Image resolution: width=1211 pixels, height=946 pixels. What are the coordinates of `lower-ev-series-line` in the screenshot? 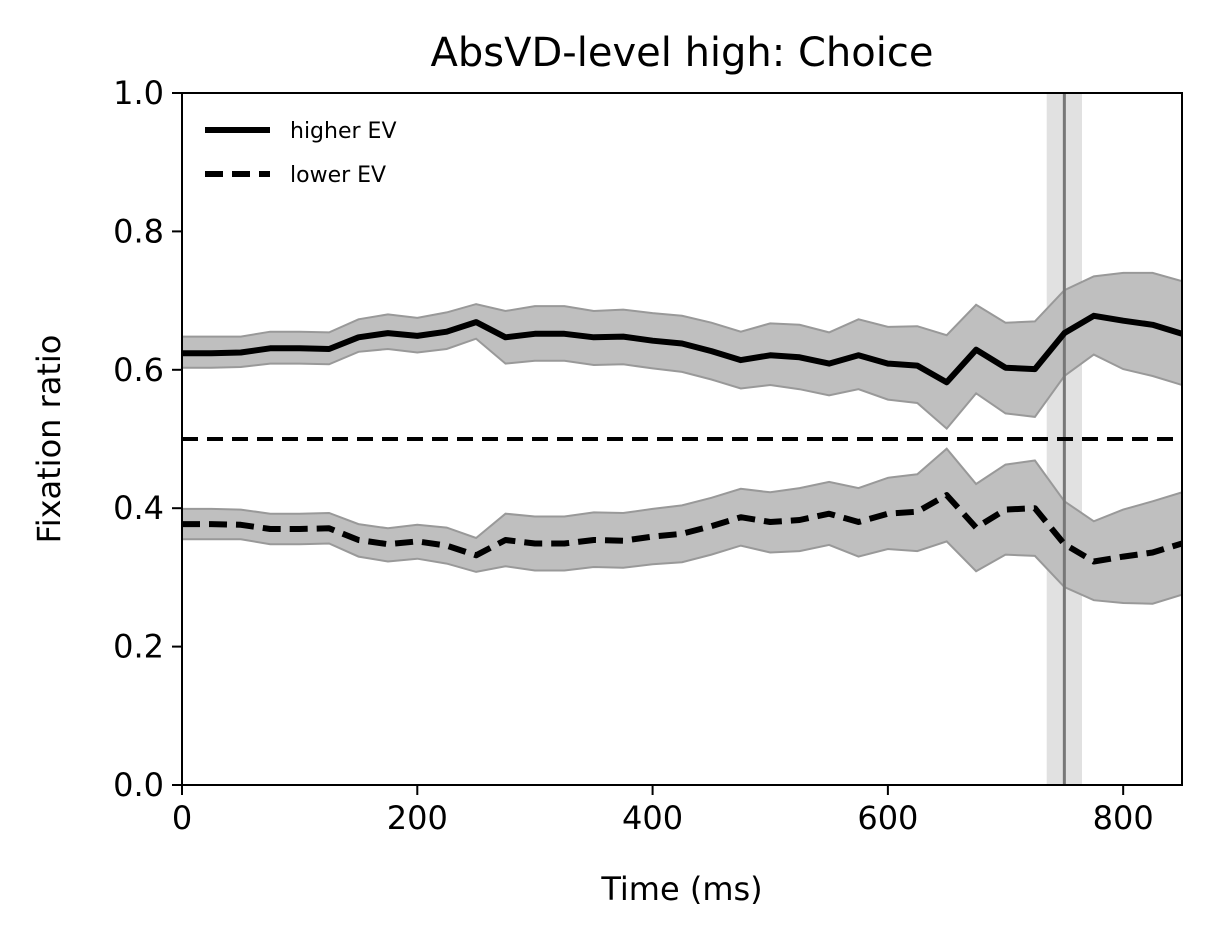 It's located at (682, 528).